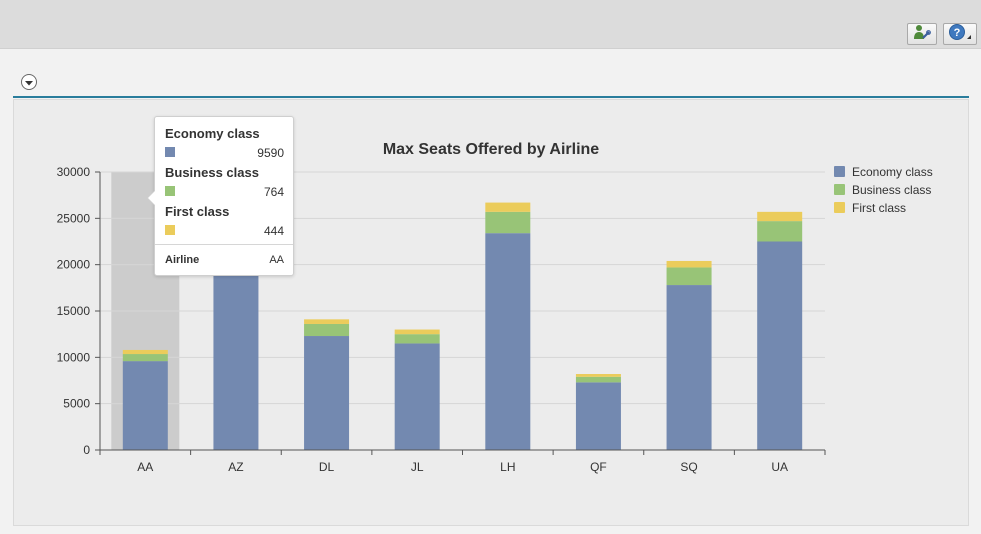  What do you see at coordinates (689, 276) in the screenshot?
I see `bar-sq-business-class` at bounding box center [689, 276].